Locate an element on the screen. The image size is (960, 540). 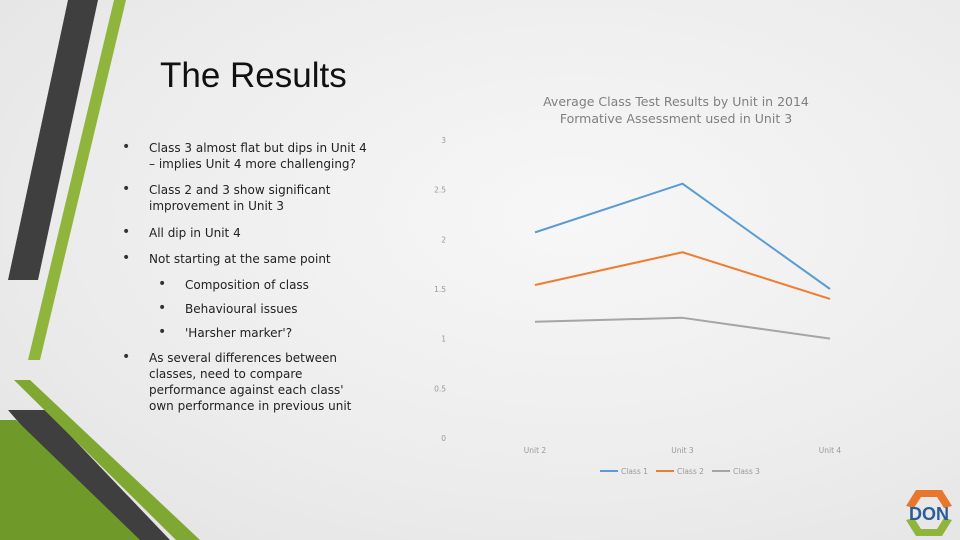
bullet-item: • All dip in Unit 4 is located at coordinates (247, 232).